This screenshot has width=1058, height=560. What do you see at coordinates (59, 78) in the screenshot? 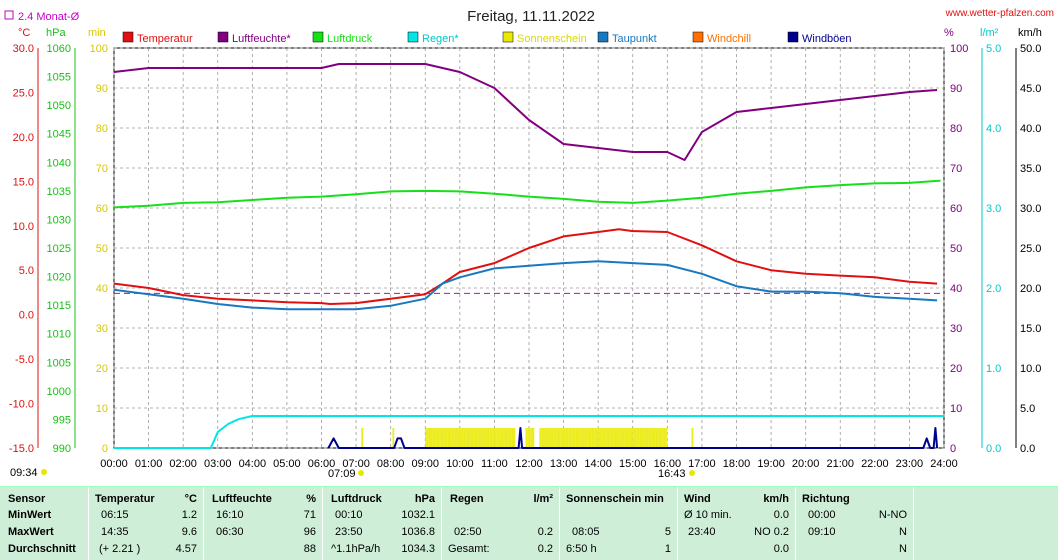
I see `tick-press-1: 1055` at bounding box center [59, 78].